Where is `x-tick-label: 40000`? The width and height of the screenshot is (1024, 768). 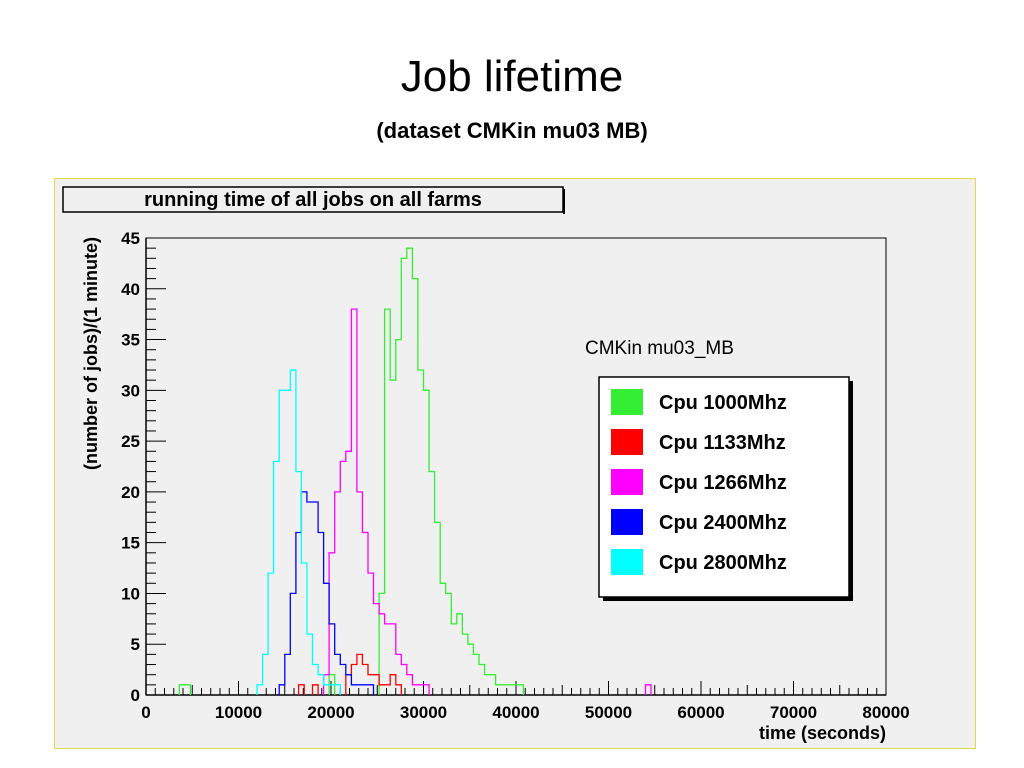 x-tick-label: 40000 is located at coordinates (515, 712).